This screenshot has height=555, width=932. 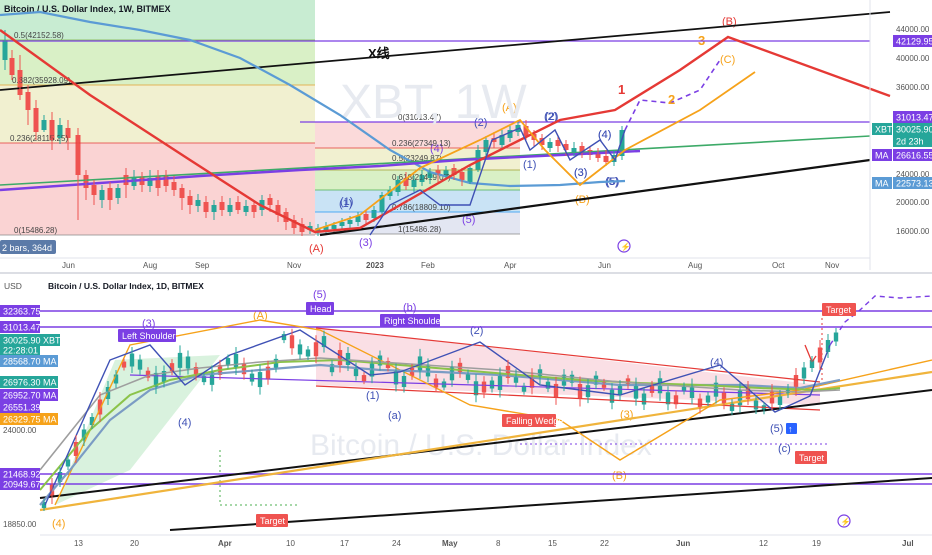 I want to click on fib-label: 0.5(23249.87), so click(x=417, y=158).